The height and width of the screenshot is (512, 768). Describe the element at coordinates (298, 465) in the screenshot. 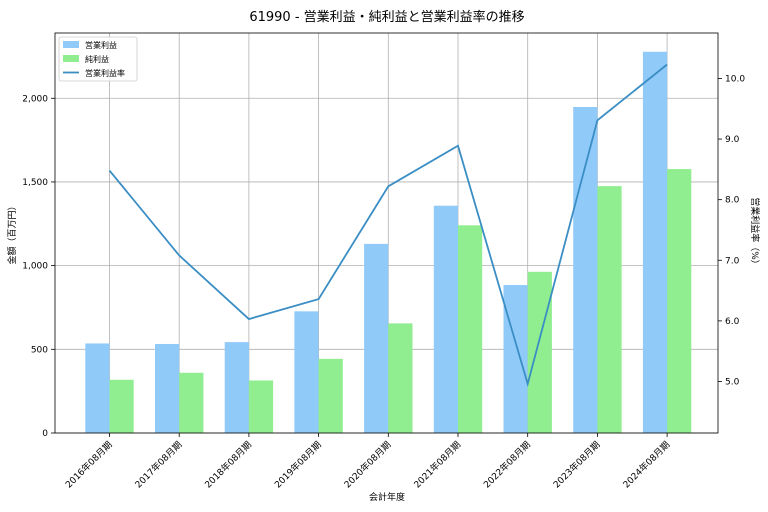

I see `x-tick-label: 2019年08月期` at that location.